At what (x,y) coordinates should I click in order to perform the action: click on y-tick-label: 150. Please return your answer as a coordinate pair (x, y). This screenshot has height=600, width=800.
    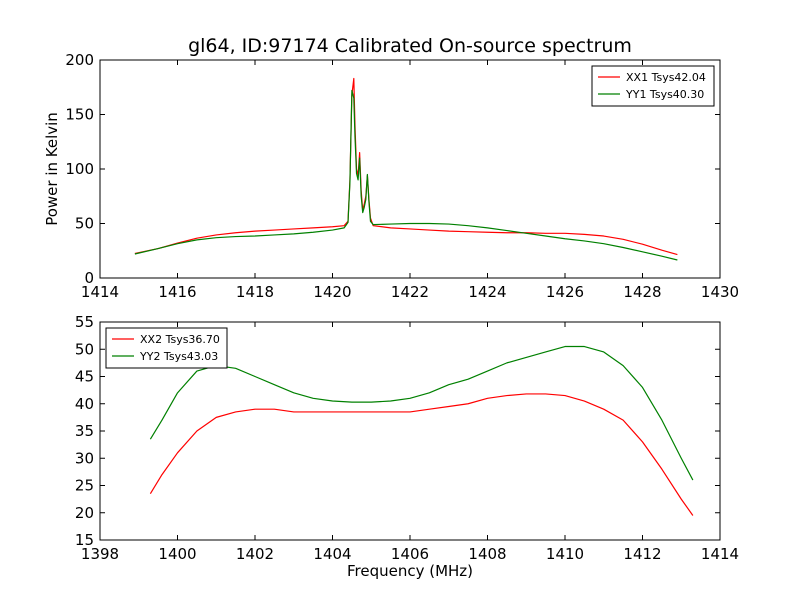
    Looking at the image, I should click on (79, 115).